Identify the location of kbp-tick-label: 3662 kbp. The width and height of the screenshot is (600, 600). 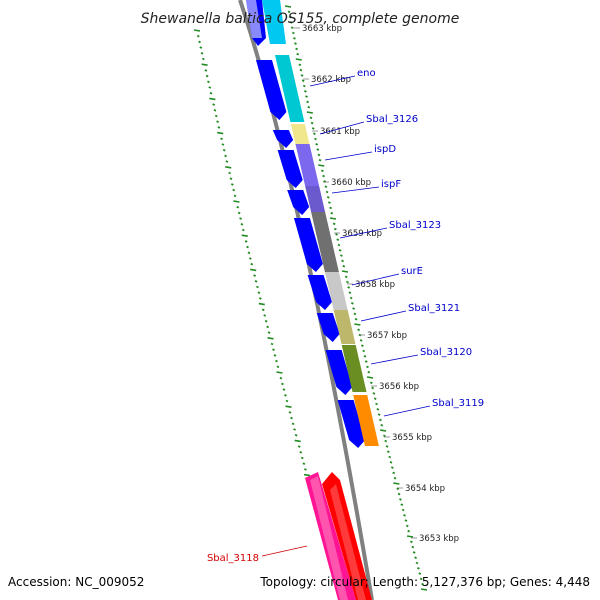
(331, 80).